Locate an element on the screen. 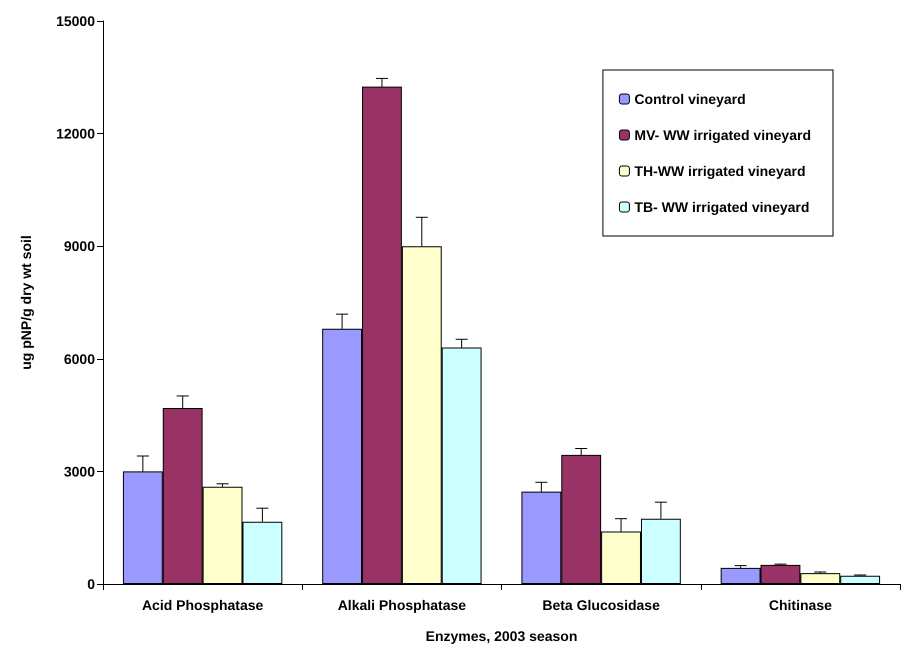 This screenshot has height=662, width=923. y-tick-label: 3000 is located at coordinates (80, 471).